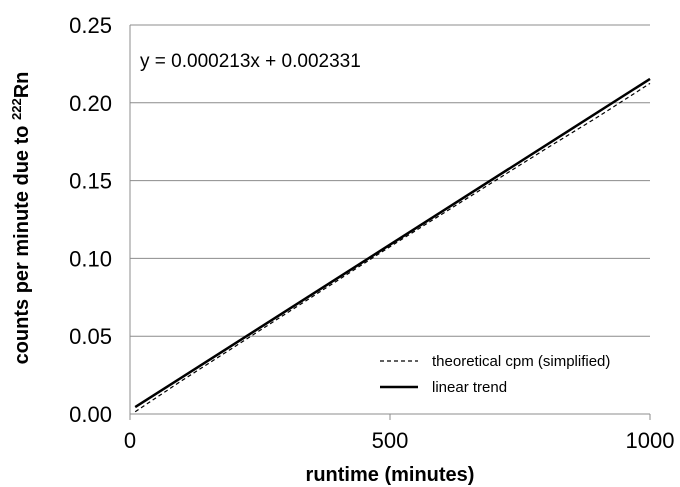 Image resolution: width=680 pixels, height=487 pixels. Describe the element at coordinates (130, 440) in the screenshot. I see `x-tick-label: 0` at that location.